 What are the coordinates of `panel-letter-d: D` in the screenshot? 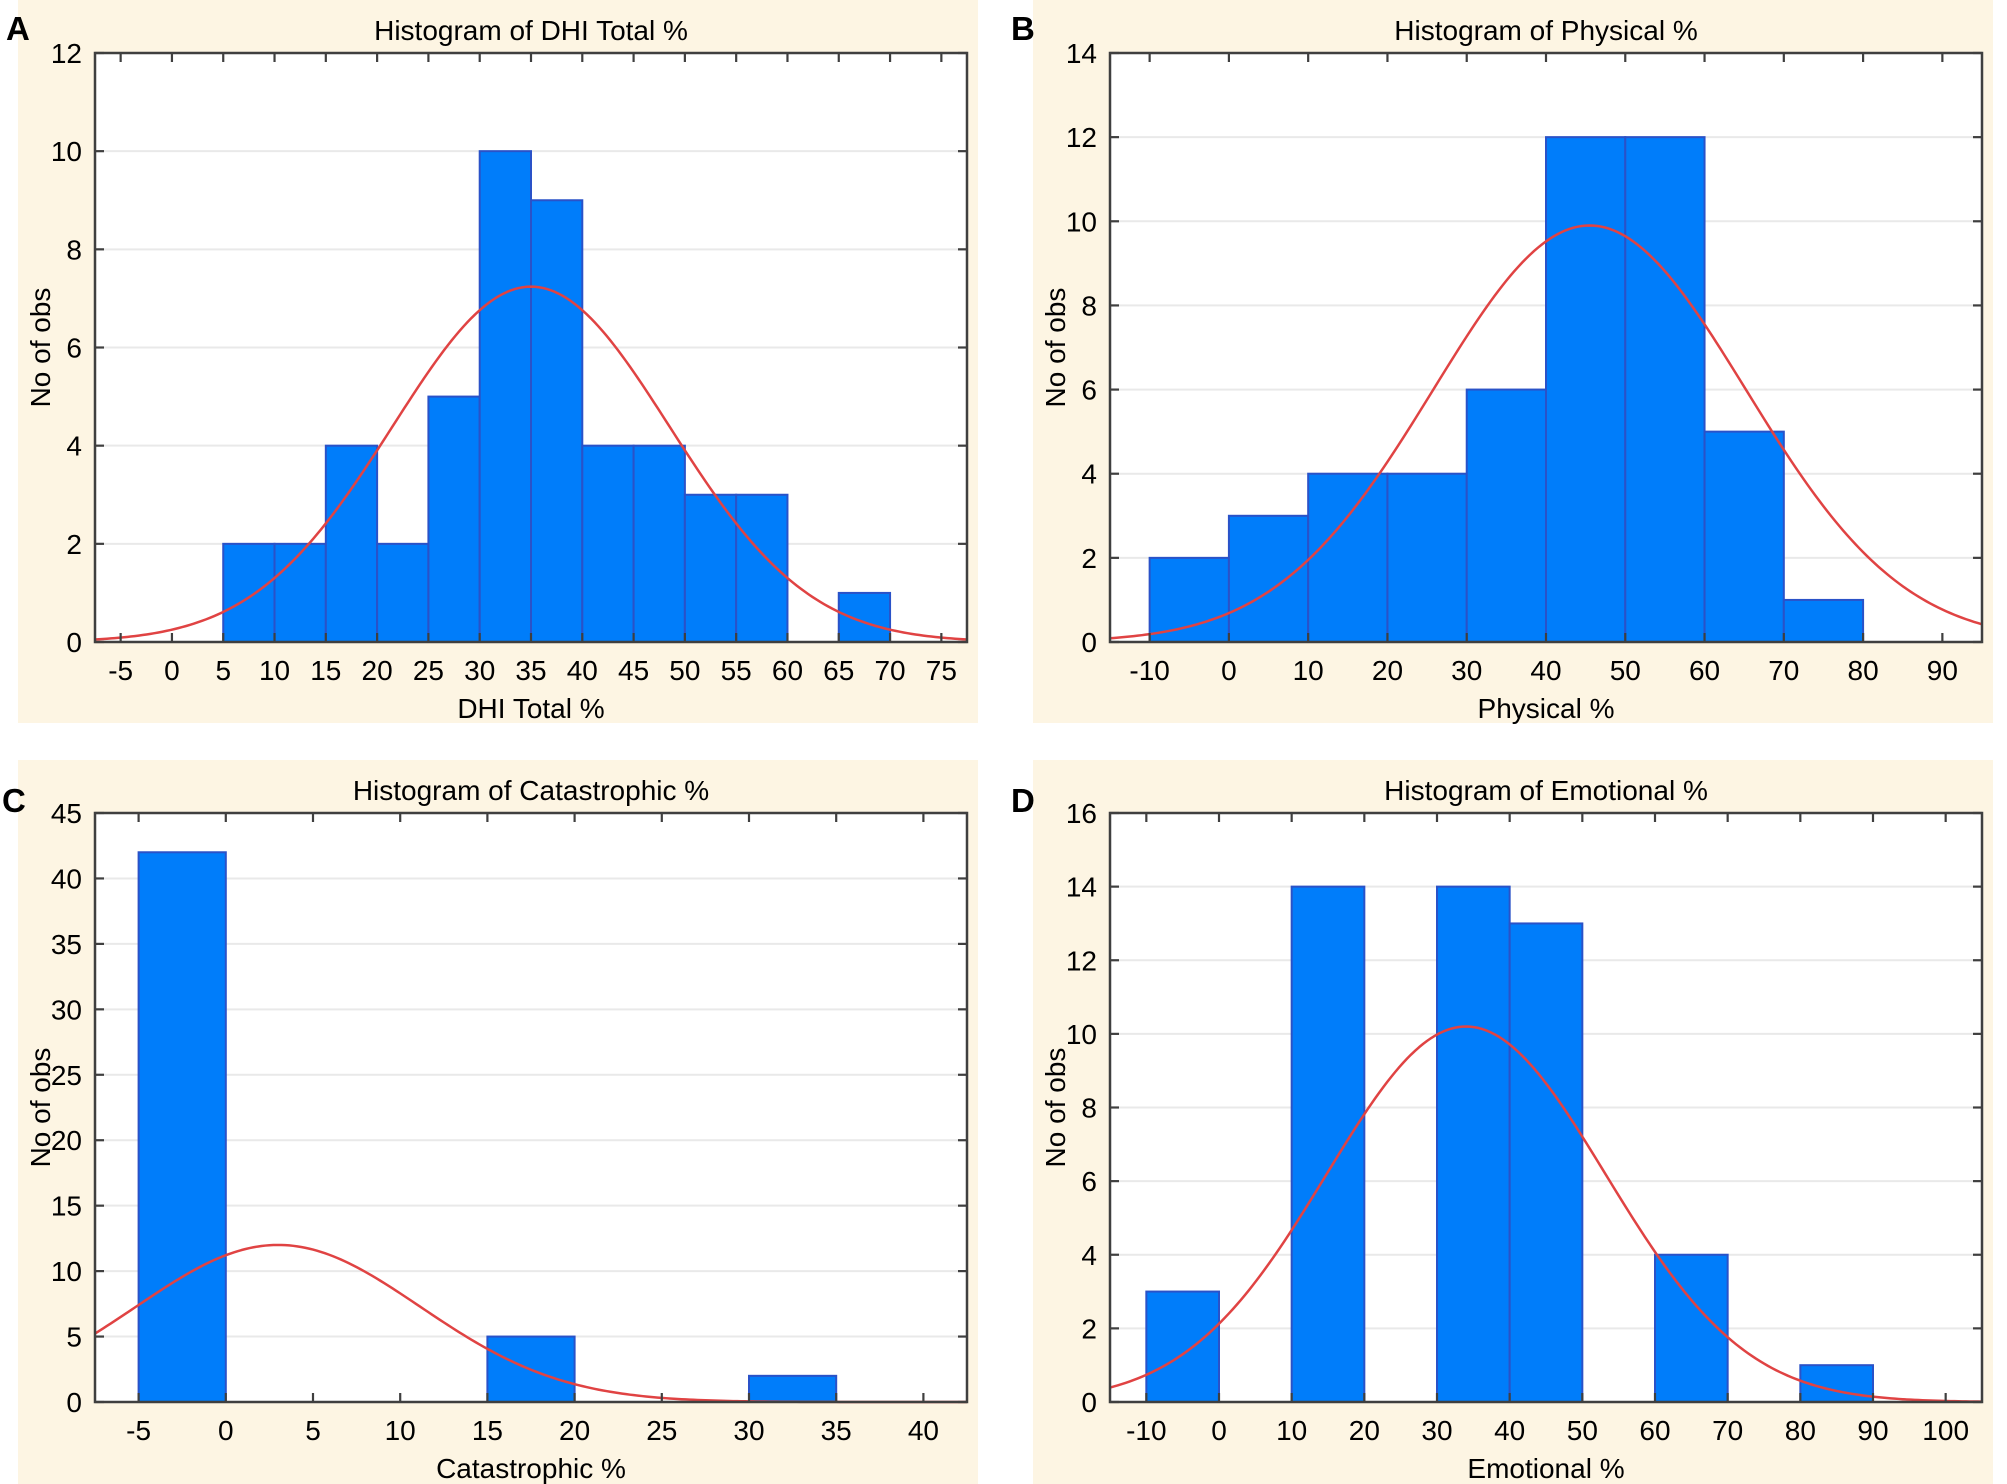 It's located at (1023, 800).